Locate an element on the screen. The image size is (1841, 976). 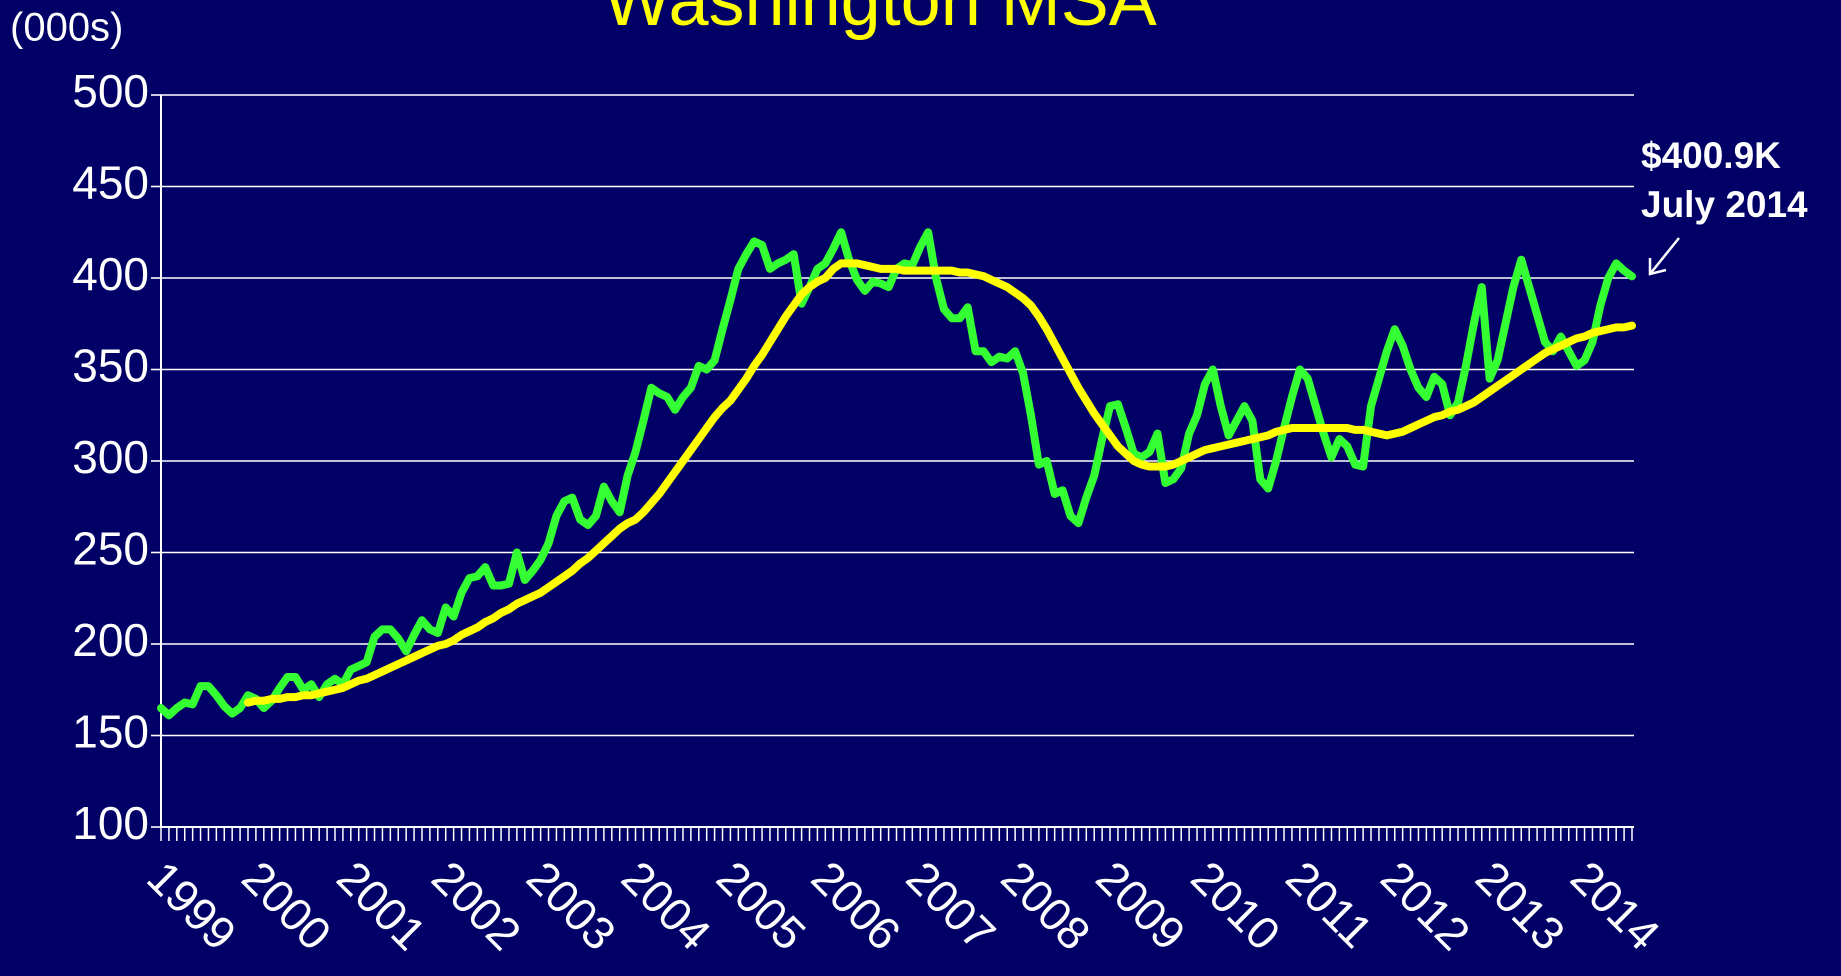
y-tick-label: 250 is located at coordinates (110, 549).